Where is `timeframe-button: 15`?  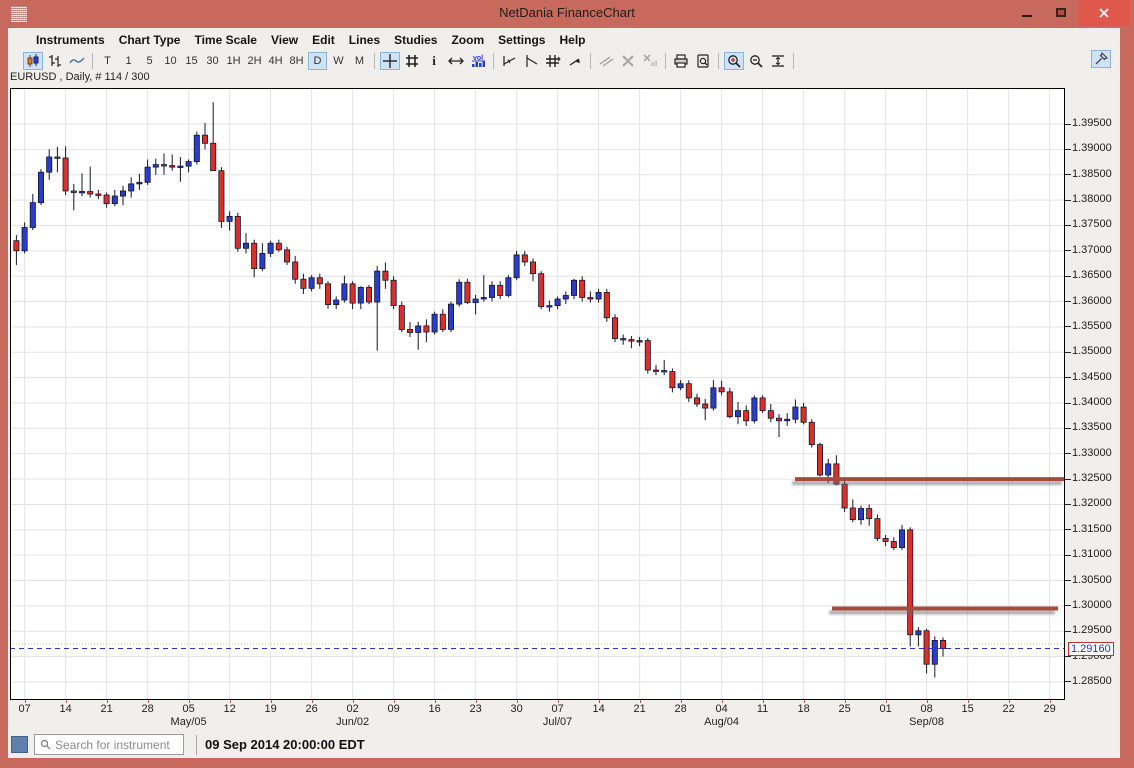
timeframe-button: 15 is located at coordinates (191, 61).